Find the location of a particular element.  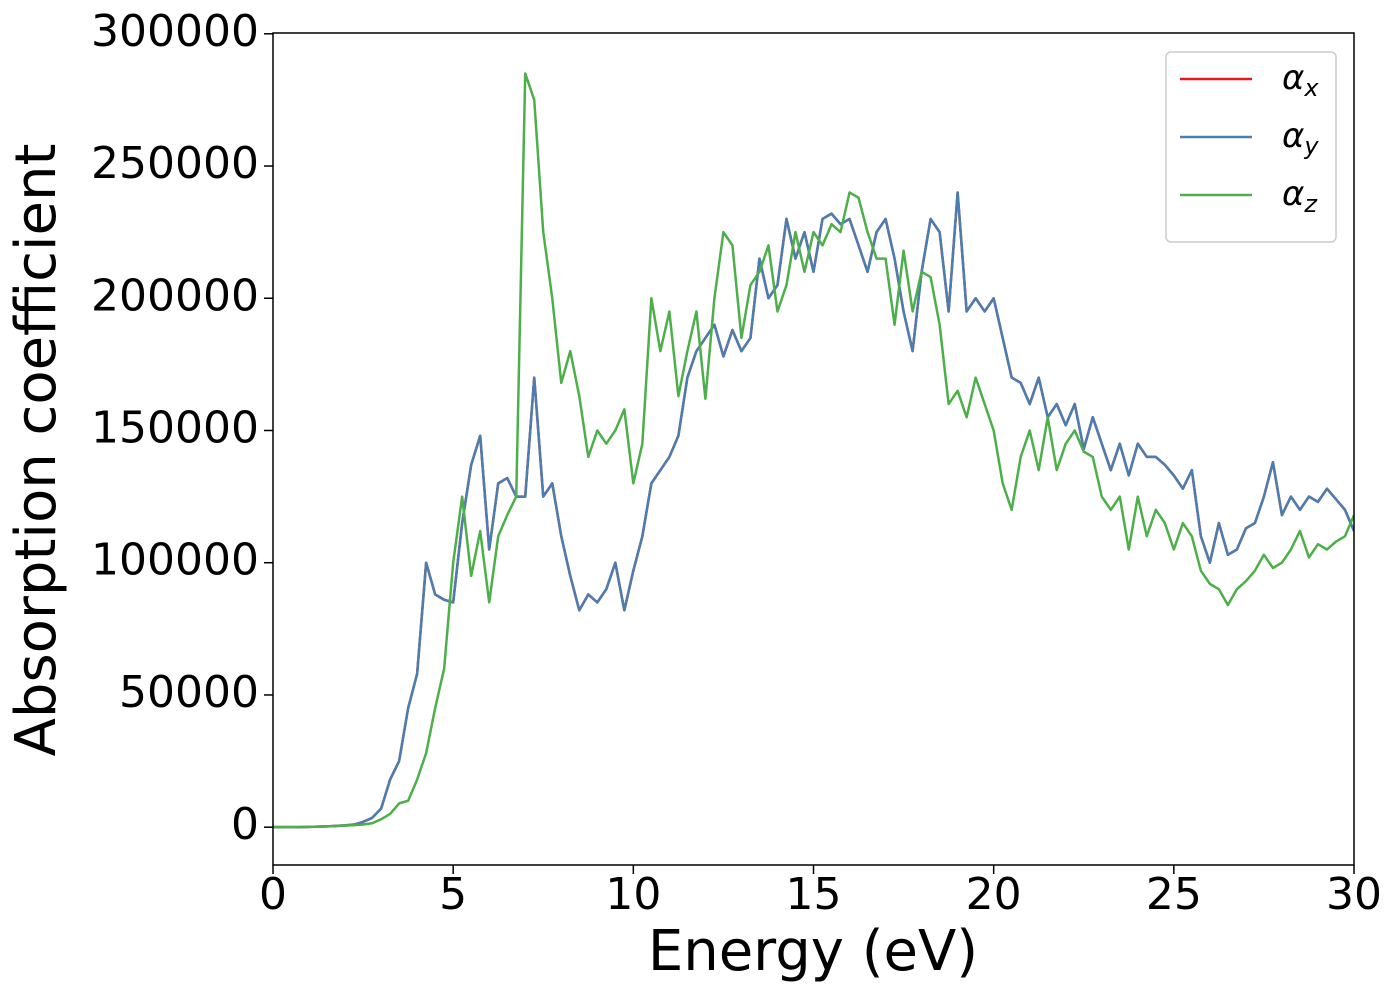

y-tick-label: 150000 is located at coordinates (175, 427).